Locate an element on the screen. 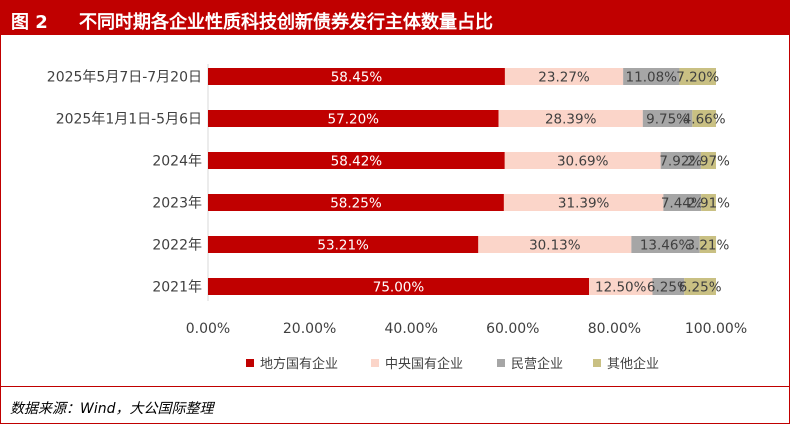 The image size is (790, 424). data-label: 3.21% is located at coordinates (707, 246).